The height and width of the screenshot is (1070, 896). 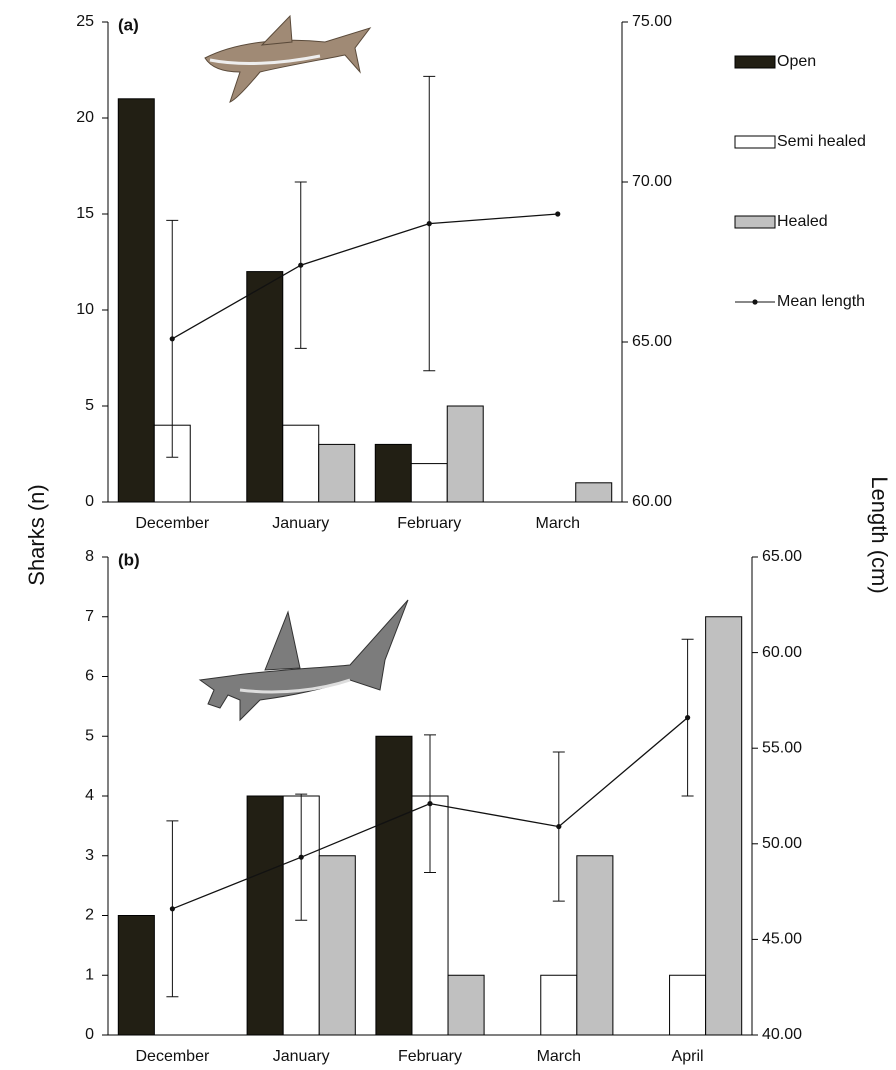 I want to click on y2-tick-label: 55.00, so click(x=782, y=747).